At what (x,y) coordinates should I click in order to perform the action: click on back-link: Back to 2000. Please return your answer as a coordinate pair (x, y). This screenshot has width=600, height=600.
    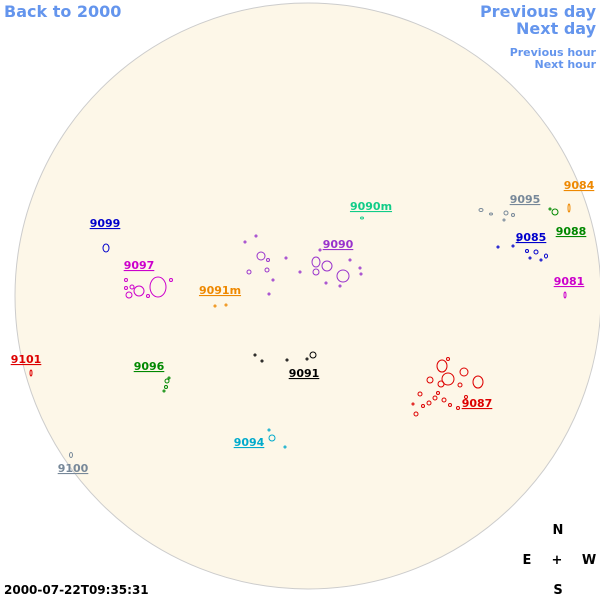
    Looking at the image, I should click on (62, 11).